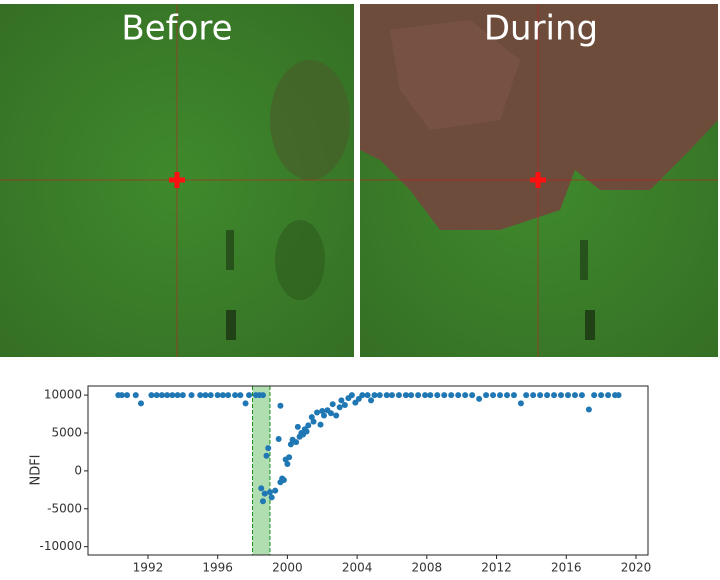 The image size is (720, 580). What do you see at coordinates (566, 568) in the screenshot?
I see `x-tick-label: 2016` at bounding box center [566, 568].